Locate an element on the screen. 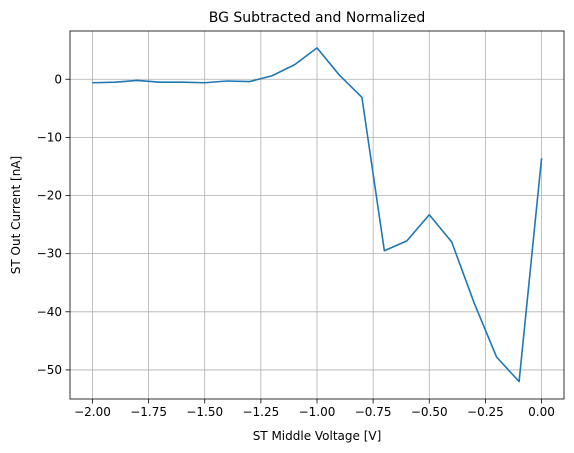  x-axis-label: ST Middle Voltage [V] is located at coordinates (317, 436).